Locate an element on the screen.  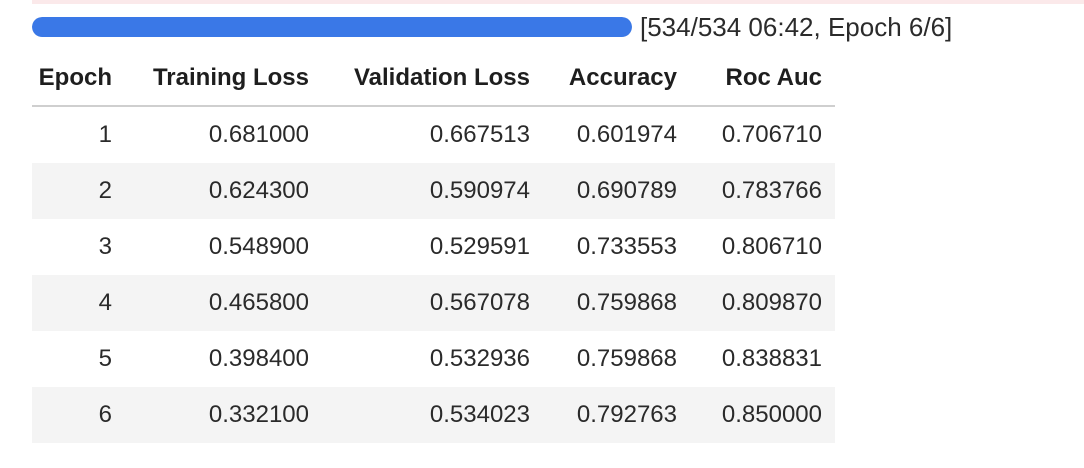
table-row: 1 0.681000 0.667513 0.601974 0.706710 is located at coordinates (433, 134).